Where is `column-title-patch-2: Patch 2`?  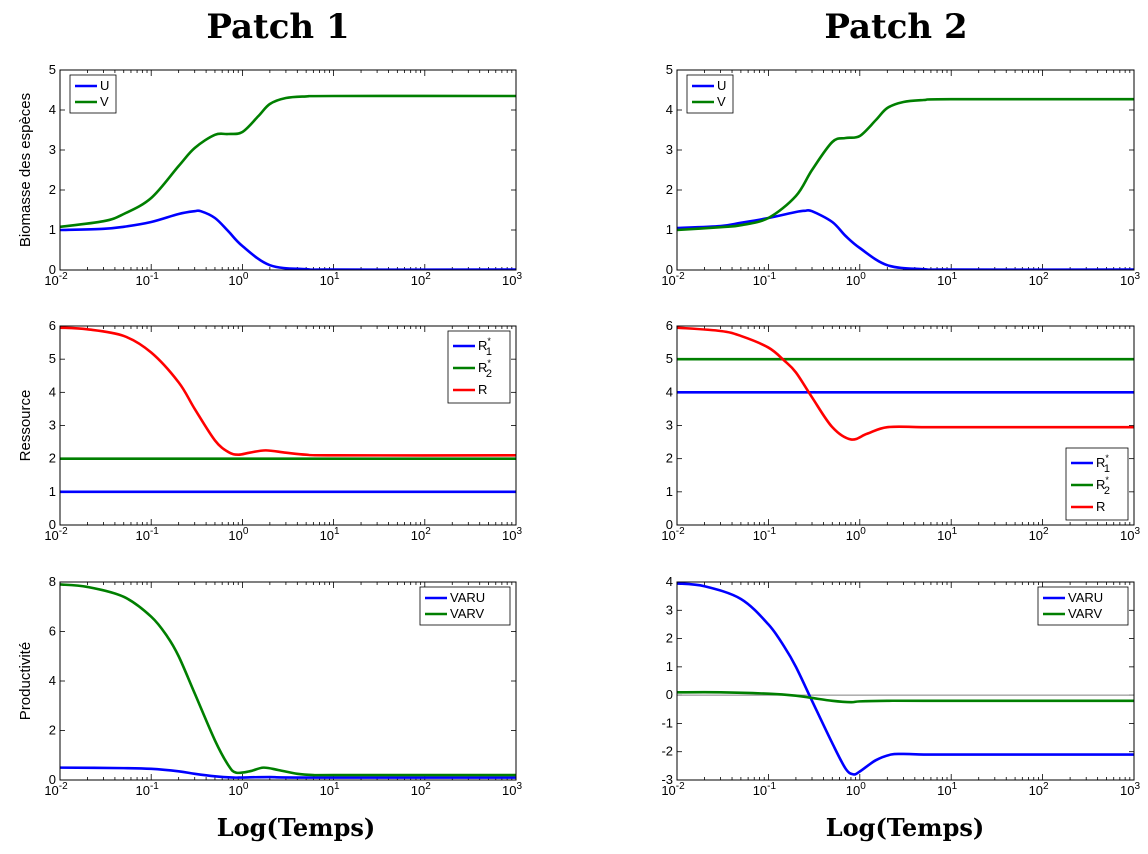
column-title-patch-2: Patch 2 is located at coordinates (895, 27).